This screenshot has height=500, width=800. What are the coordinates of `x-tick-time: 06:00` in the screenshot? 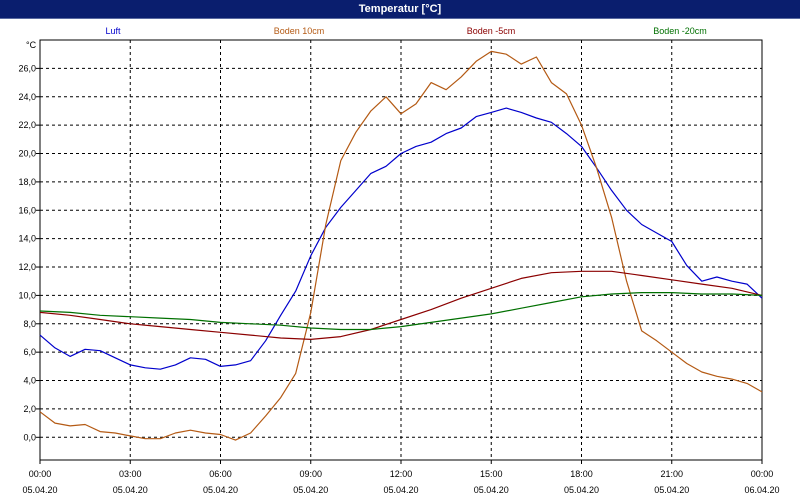 It's located at (220, 474).